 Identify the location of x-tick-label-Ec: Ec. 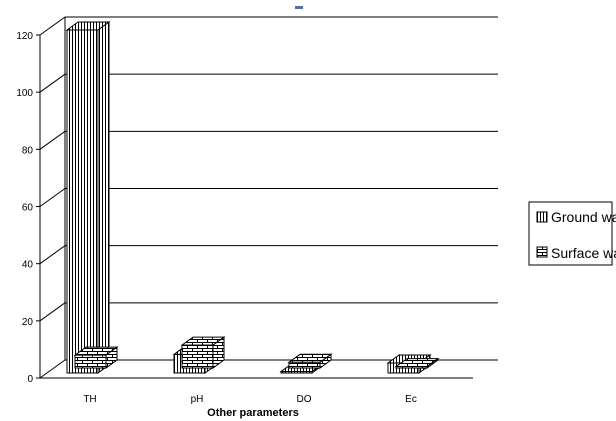
(411, 399).